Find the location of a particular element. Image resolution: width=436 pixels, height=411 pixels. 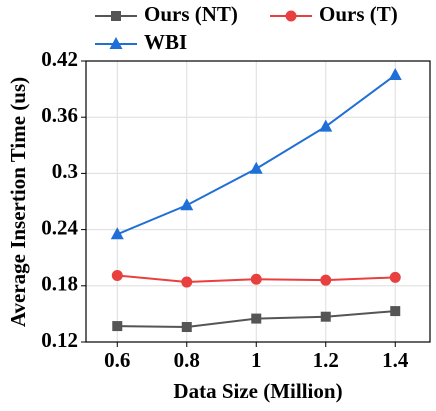

y-tick-label: 0.42 is located at coordinates (59, 59).